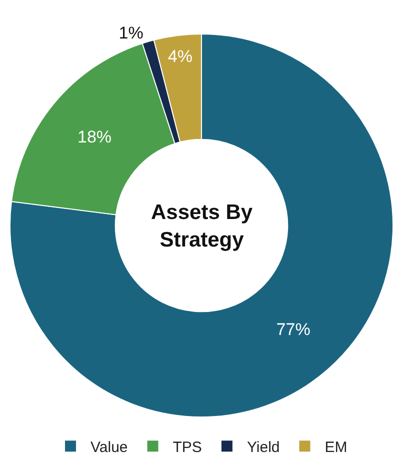 The height and width of the screenshot is (472, 403). Describe the element at coordinates (187, 447) in the screenshot. I see `legend-label: TPS` at that location.